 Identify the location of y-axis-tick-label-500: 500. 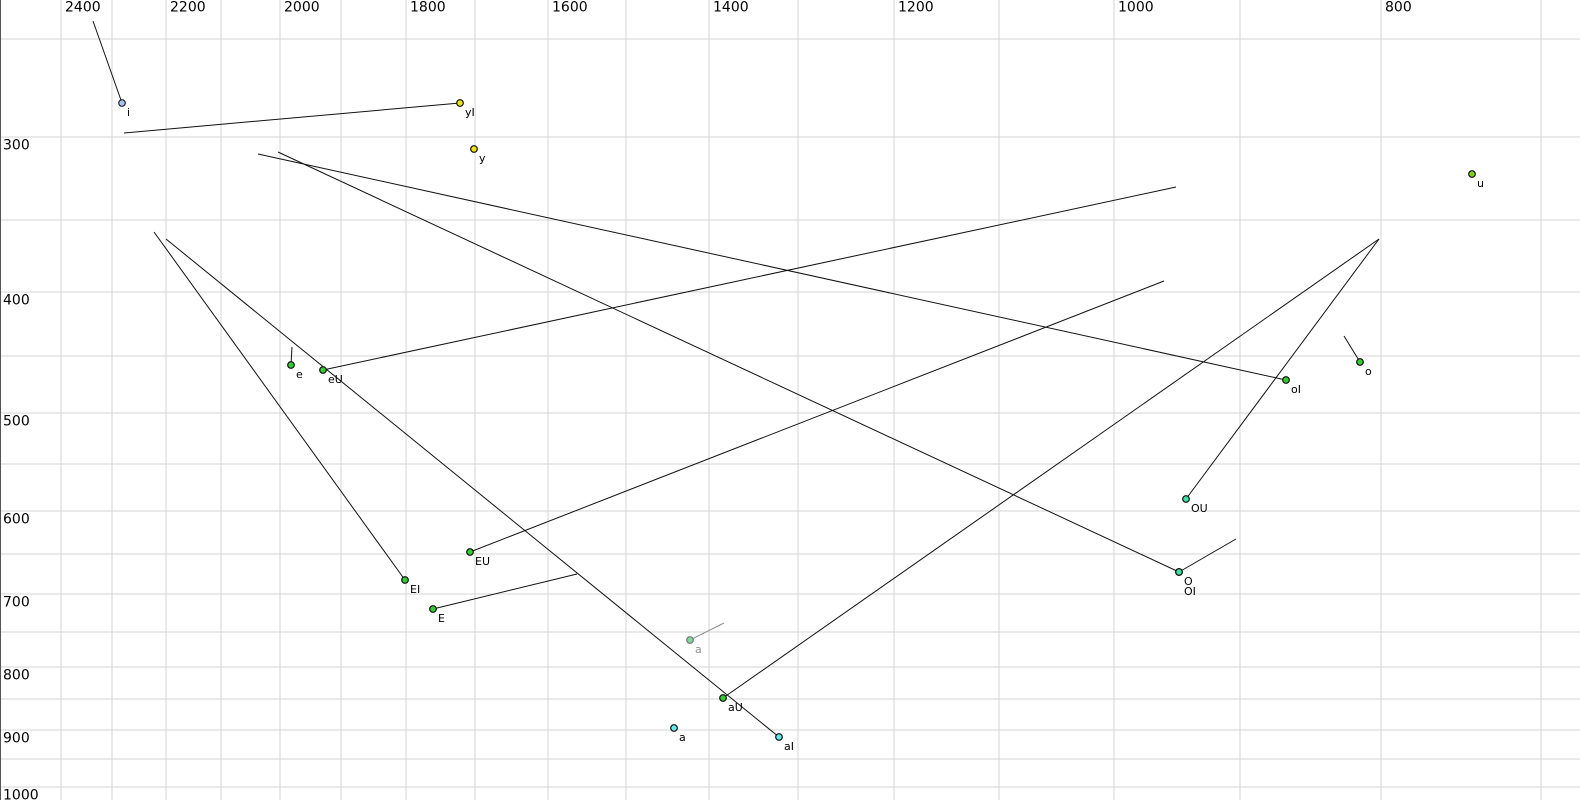
(16, 422).